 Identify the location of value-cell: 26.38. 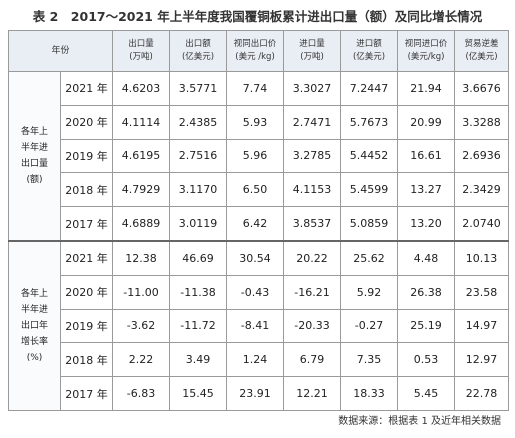
(426, 292).